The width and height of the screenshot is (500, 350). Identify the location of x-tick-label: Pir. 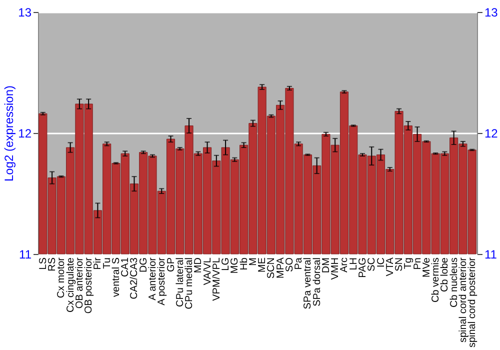
(98, 263).